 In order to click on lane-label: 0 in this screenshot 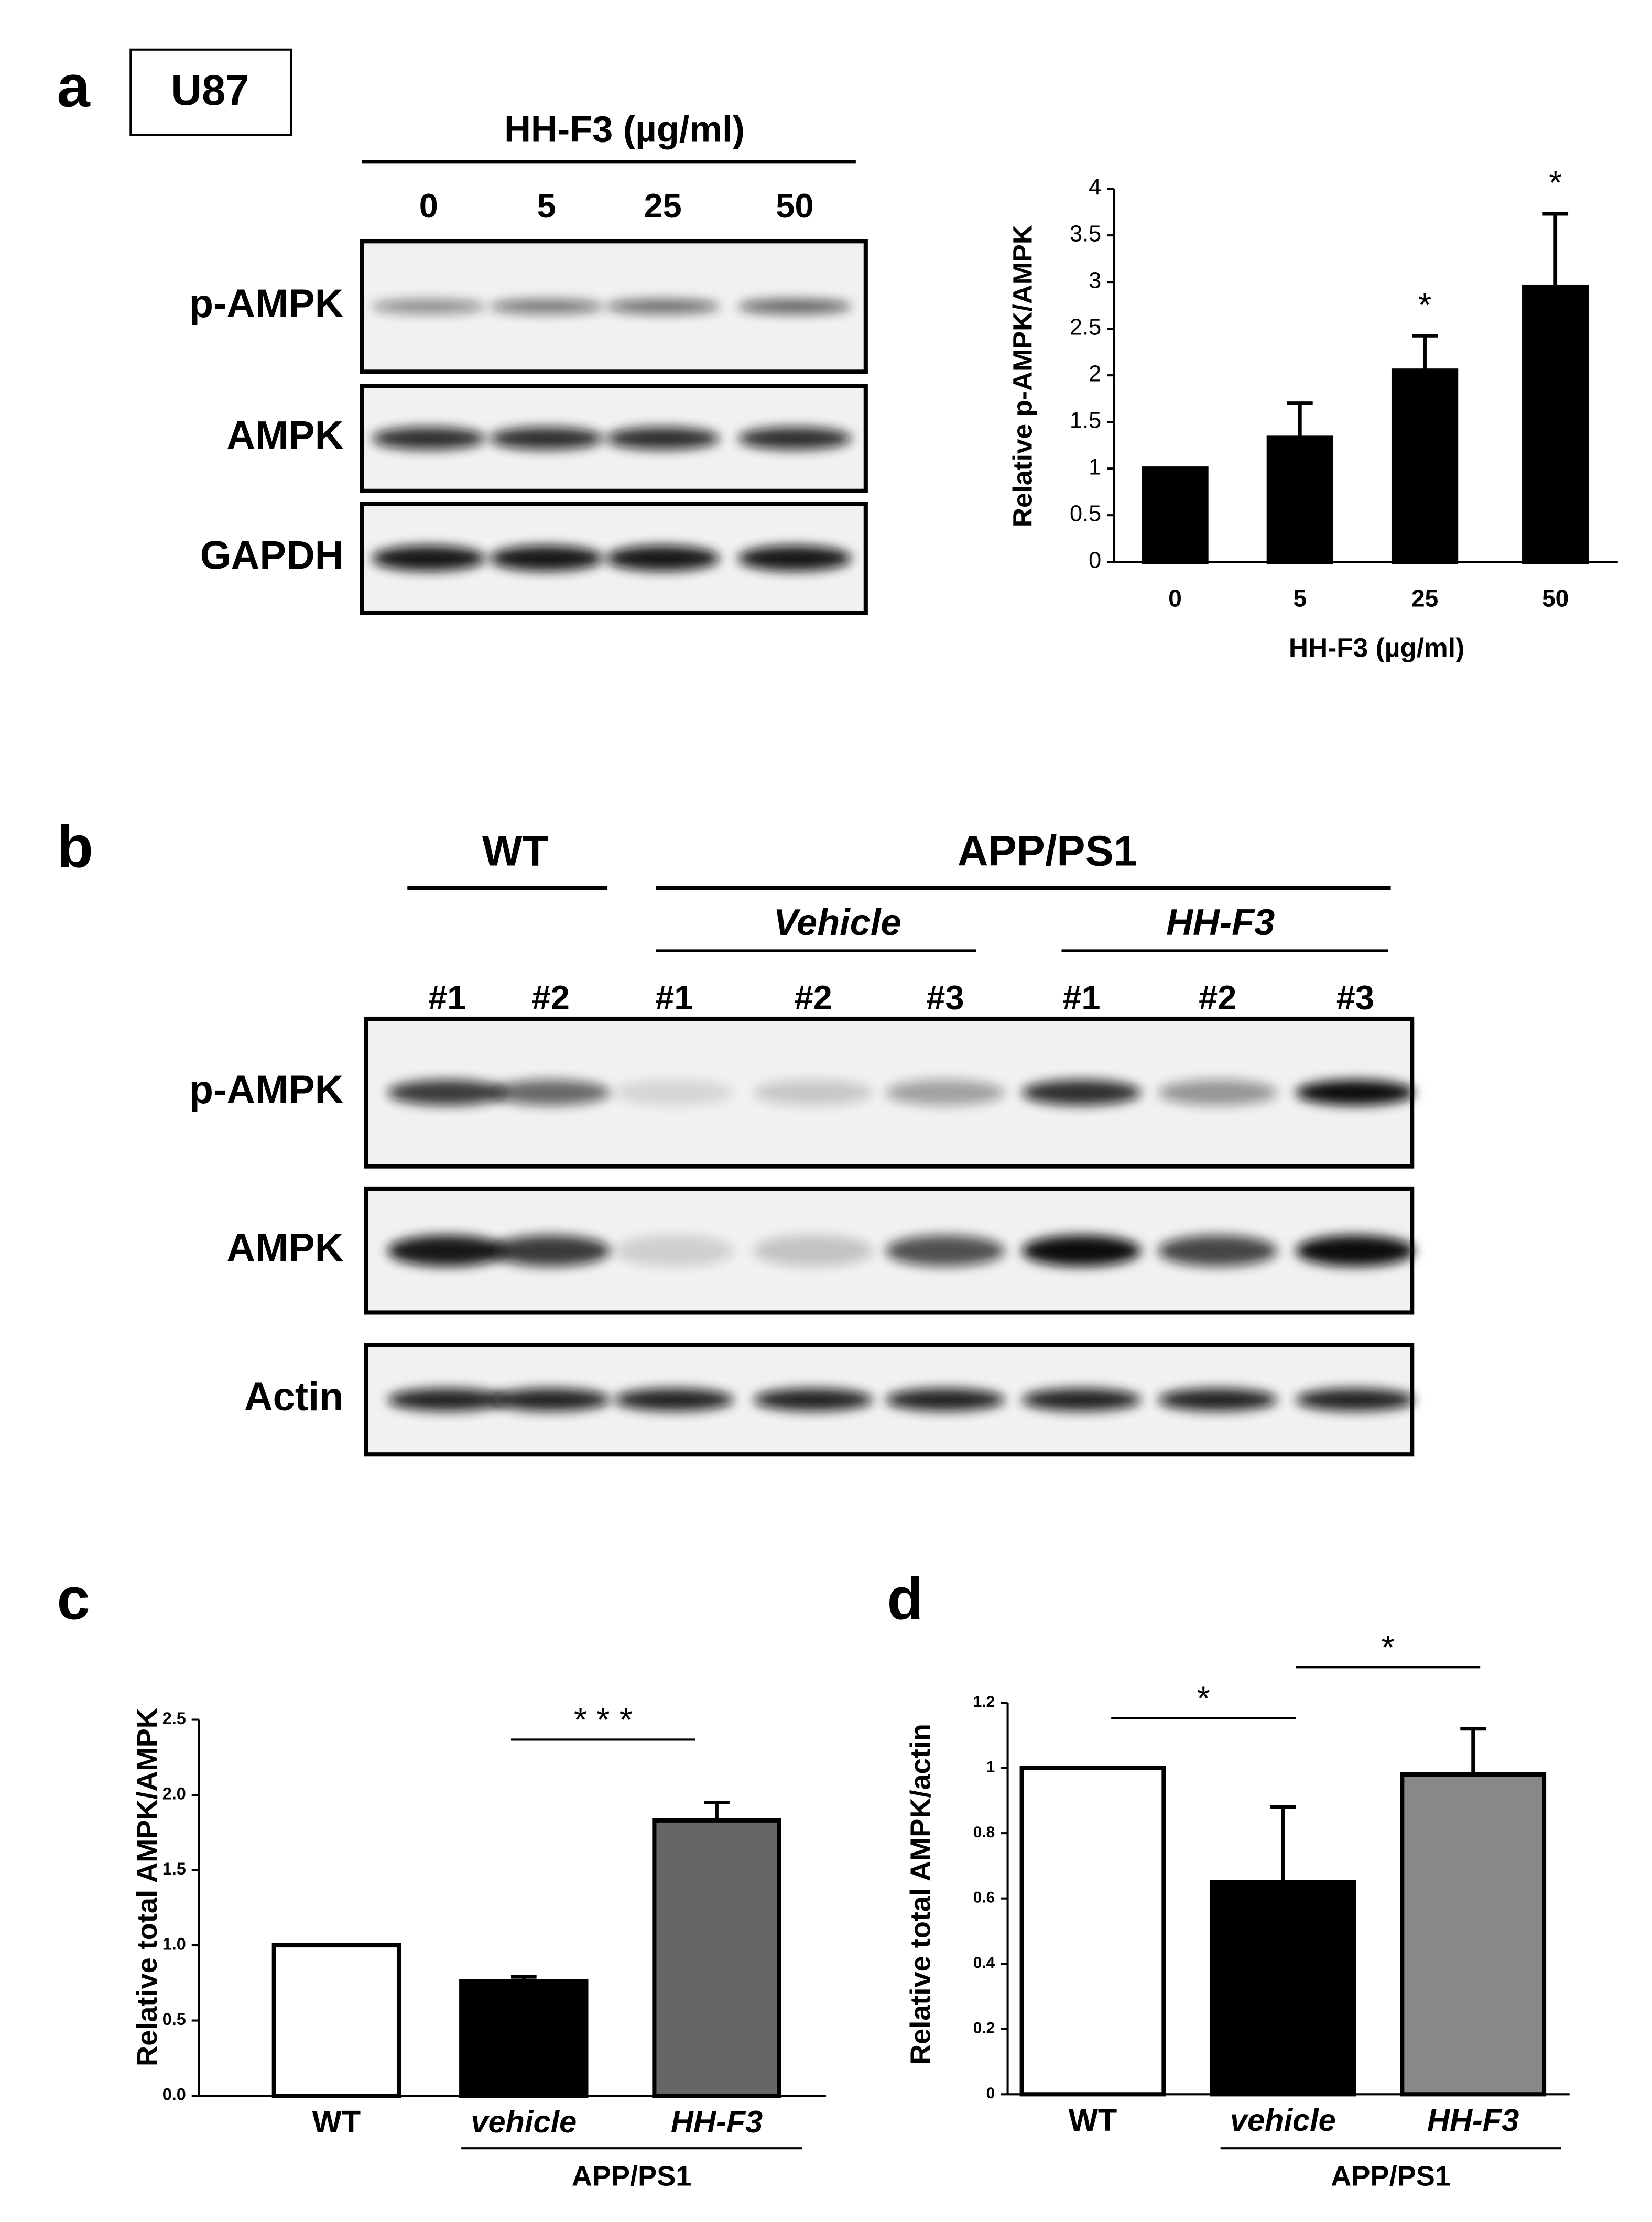, I will do `click(428, 206)`.